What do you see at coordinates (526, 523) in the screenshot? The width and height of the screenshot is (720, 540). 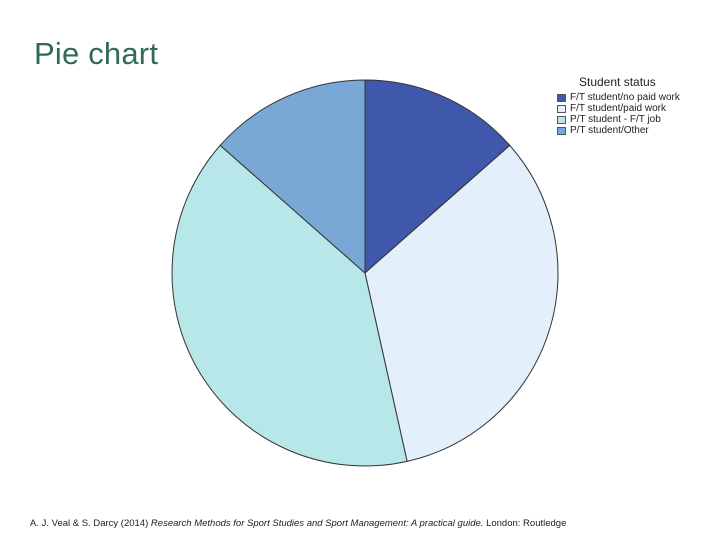 I see `citation-publisher: London: Routledge` at bounding box center [526, 523].